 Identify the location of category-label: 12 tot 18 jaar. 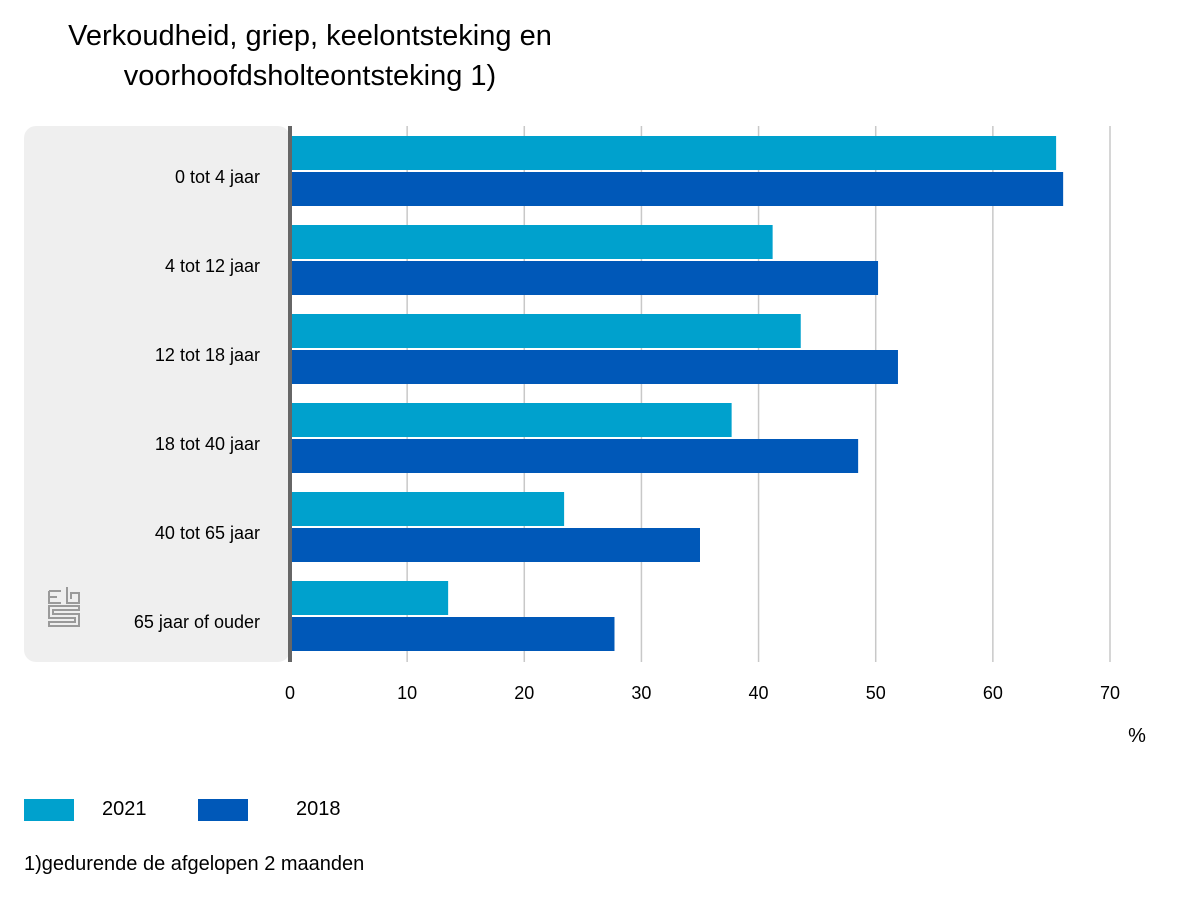
(207, 355).